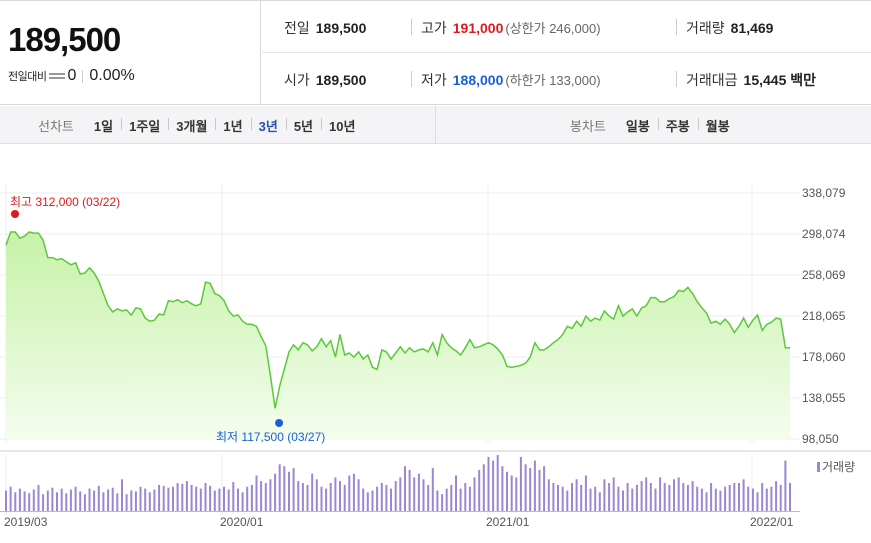 Image resolution: width=871 pixels, height=543 pixels. What do you see at coordinates (824, 234) in the screenshot?
I see `y-tick-label: 298,074` at bounding box center [824, 234].